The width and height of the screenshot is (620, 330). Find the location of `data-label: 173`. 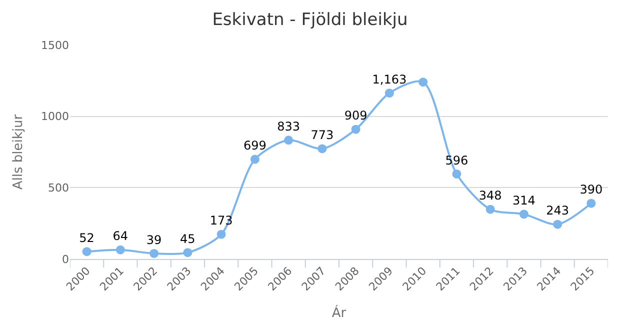

data-label: 173 is located at coordinates (221, 221).